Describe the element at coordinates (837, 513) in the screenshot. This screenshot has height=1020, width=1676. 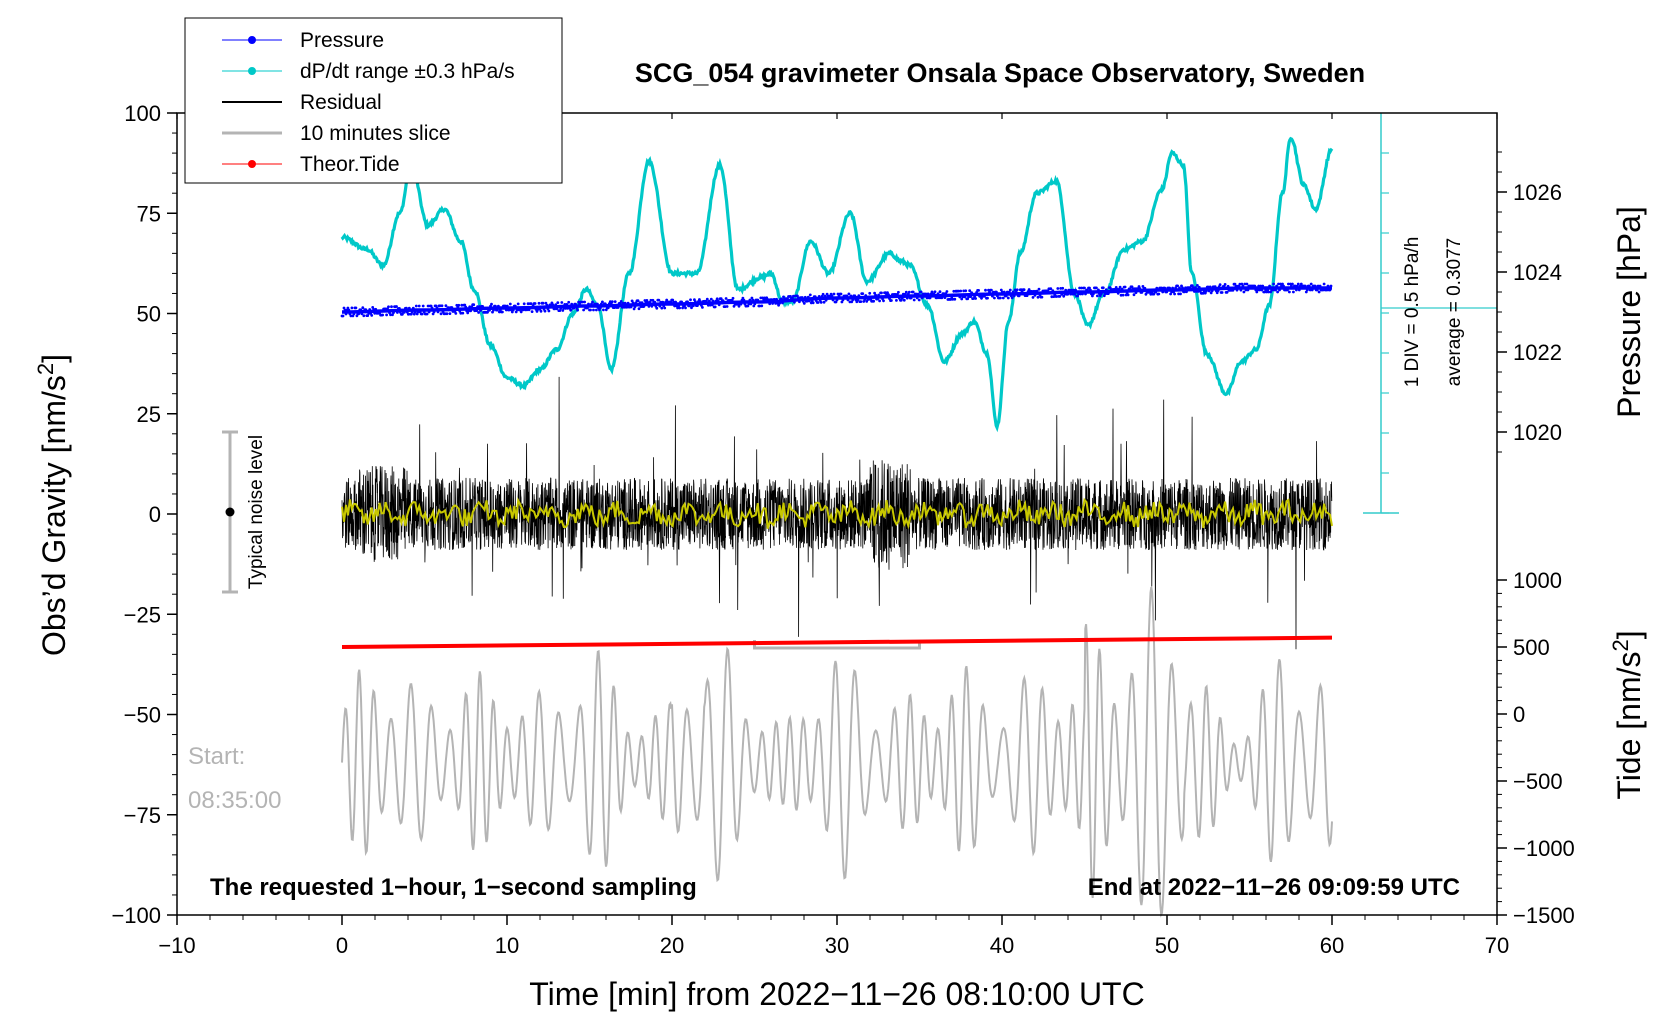
I see `residual-smoothed-line` at that location.